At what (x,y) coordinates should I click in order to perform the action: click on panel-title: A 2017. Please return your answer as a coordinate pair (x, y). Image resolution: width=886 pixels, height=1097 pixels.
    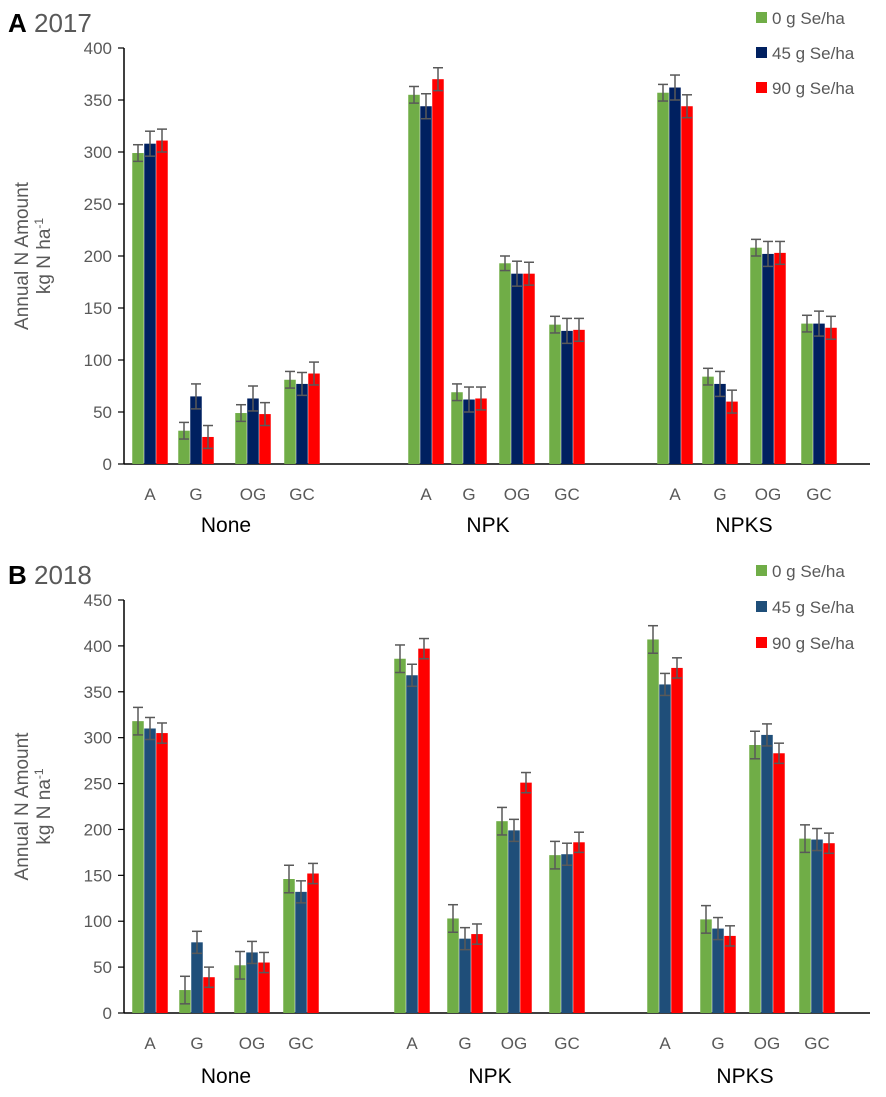
    Looking at the image, I should click on (50, 23).